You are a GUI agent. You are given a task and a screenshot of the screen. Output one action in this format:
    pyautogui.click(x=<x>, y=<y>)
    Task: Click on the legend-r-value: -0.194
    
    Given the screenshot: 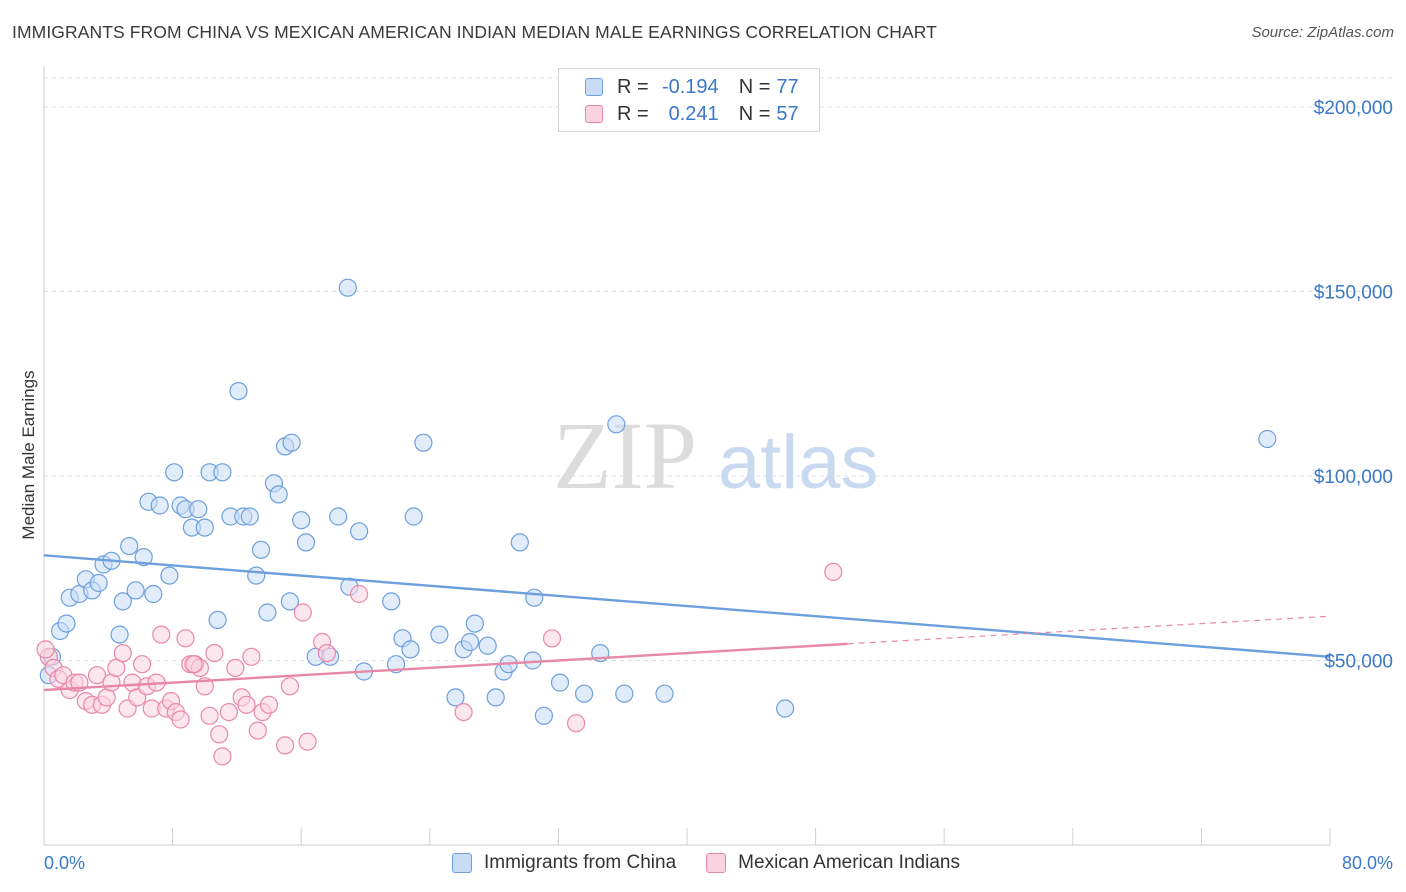 What is the action you would take?
    pyautogui.click(x=690, y=86)
    